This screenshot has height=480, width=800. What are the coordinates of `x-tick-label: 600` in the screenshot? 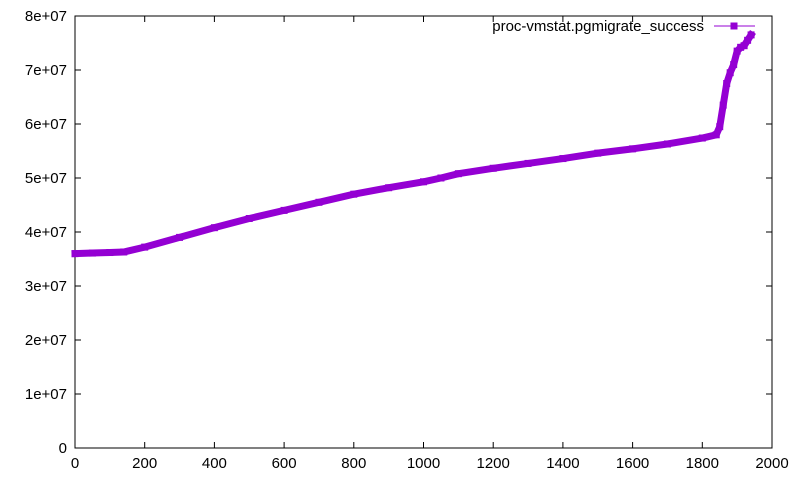 It's located at (284, 463).